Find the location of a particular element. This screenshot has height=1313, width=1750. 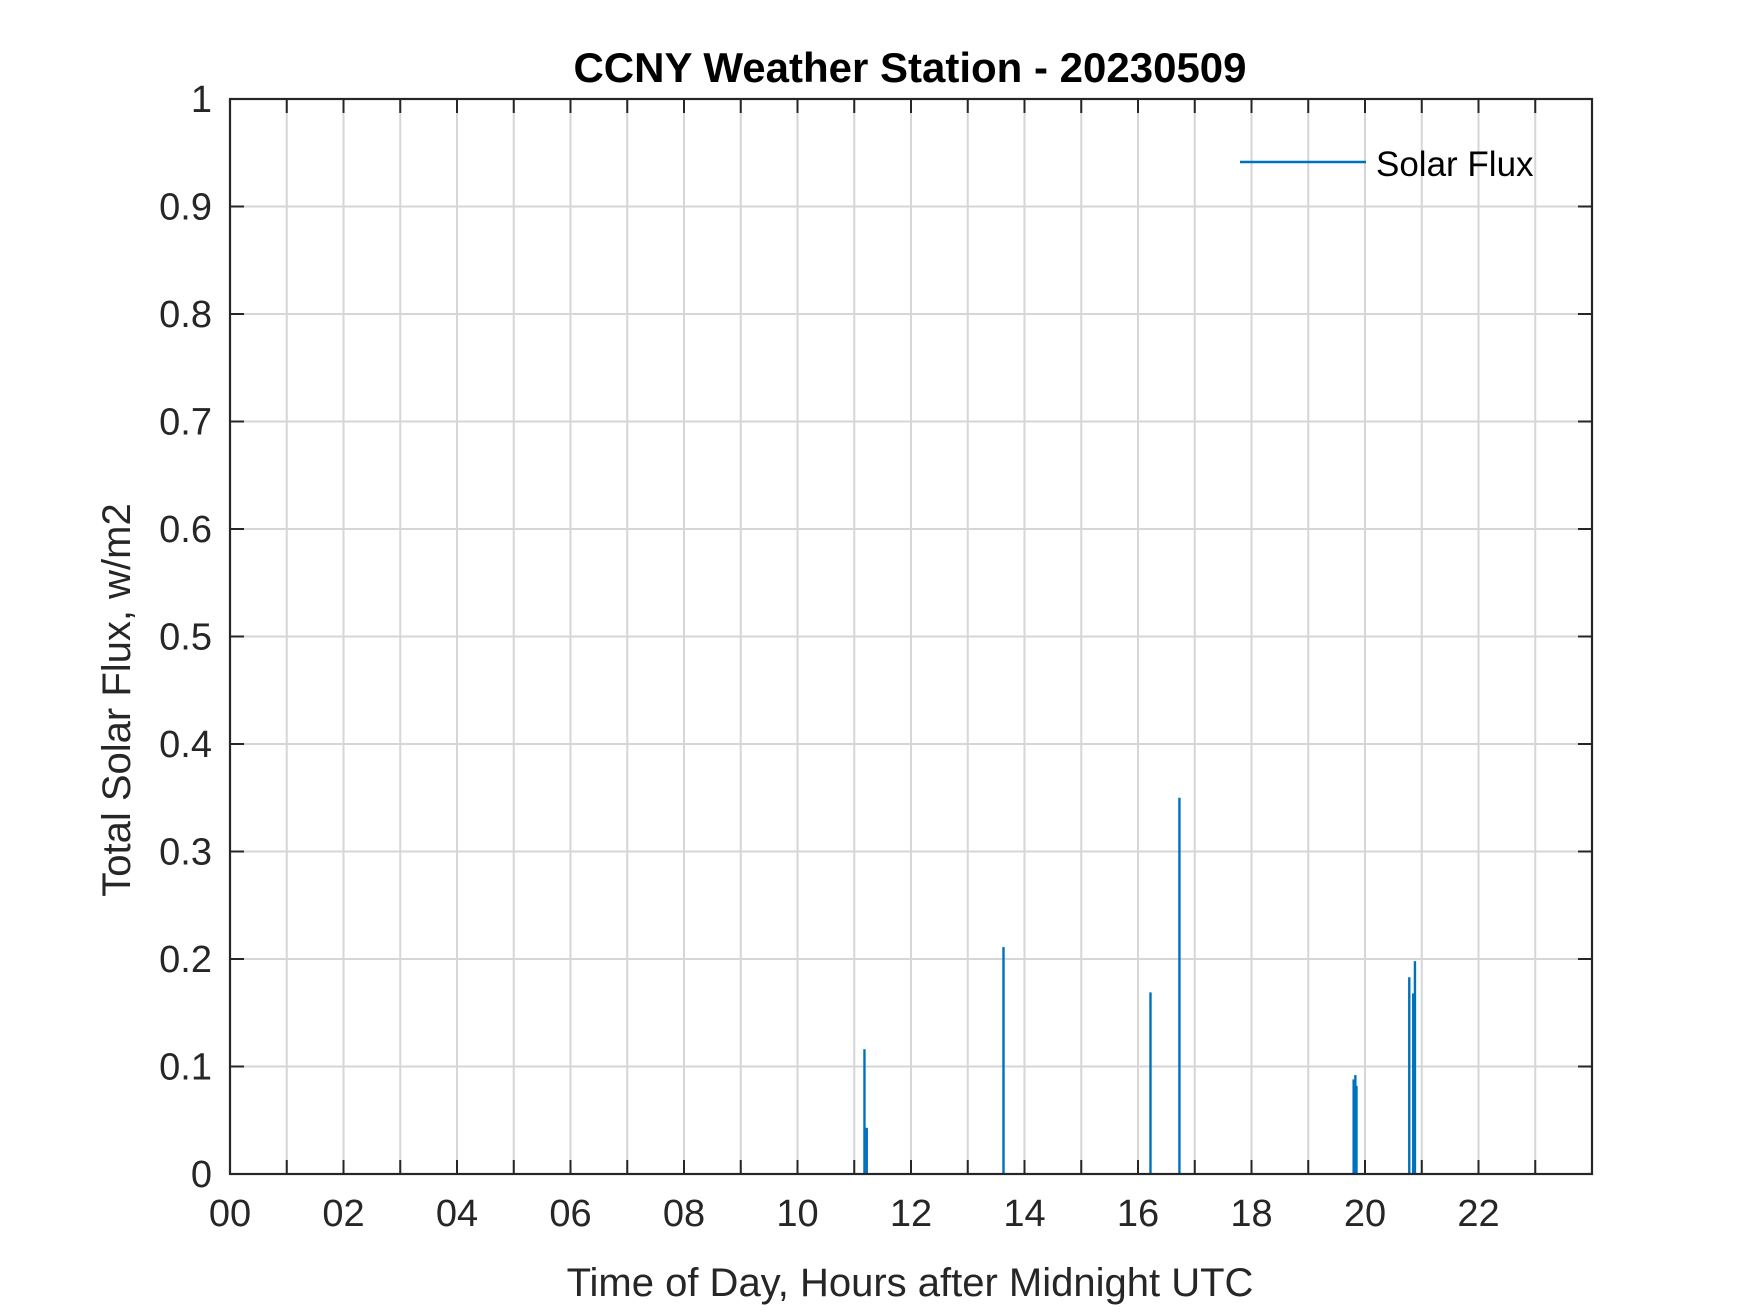

x-tick-label: 06 is located at coordinates (570, 1214).